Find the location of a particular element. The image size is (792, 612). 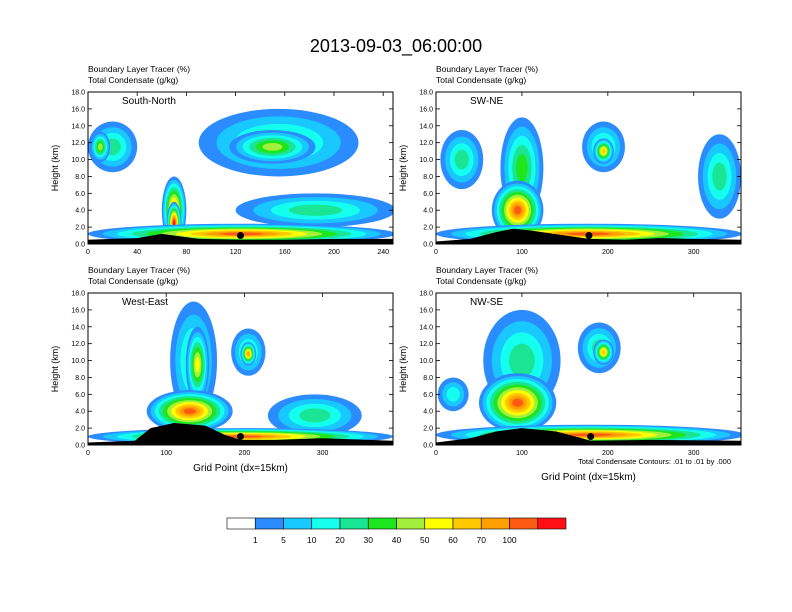

panel-name: South-North is located at coordinates (149, 101).